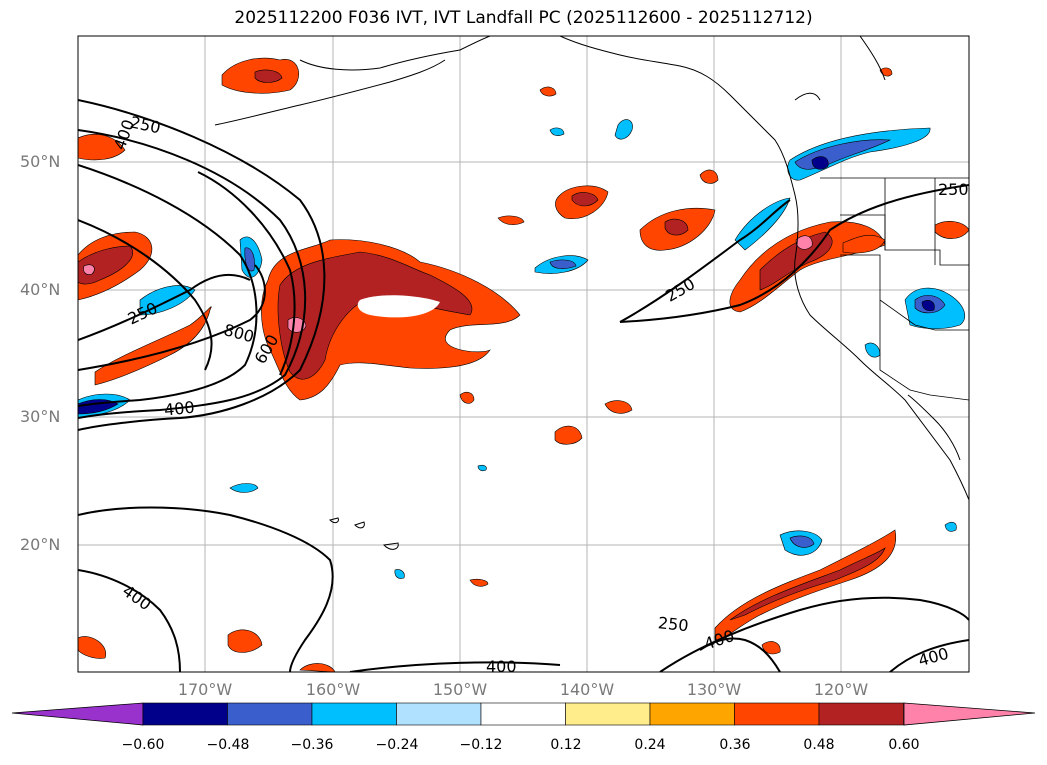 This screenshot has height=765, width=1047. What do you see at coordinates (969, 714) in the screenshot?
I see `colorbar-high-extend` at bounding box center [969, 714].